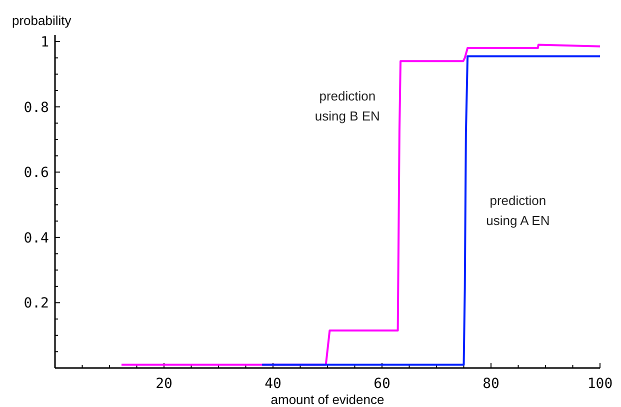 The height and width of the screenshot is (407, 621). What do you see at coordinates (382, 384) in the screenshot?
I see `x-tick-label: 60` at bounding box center [382, 384].